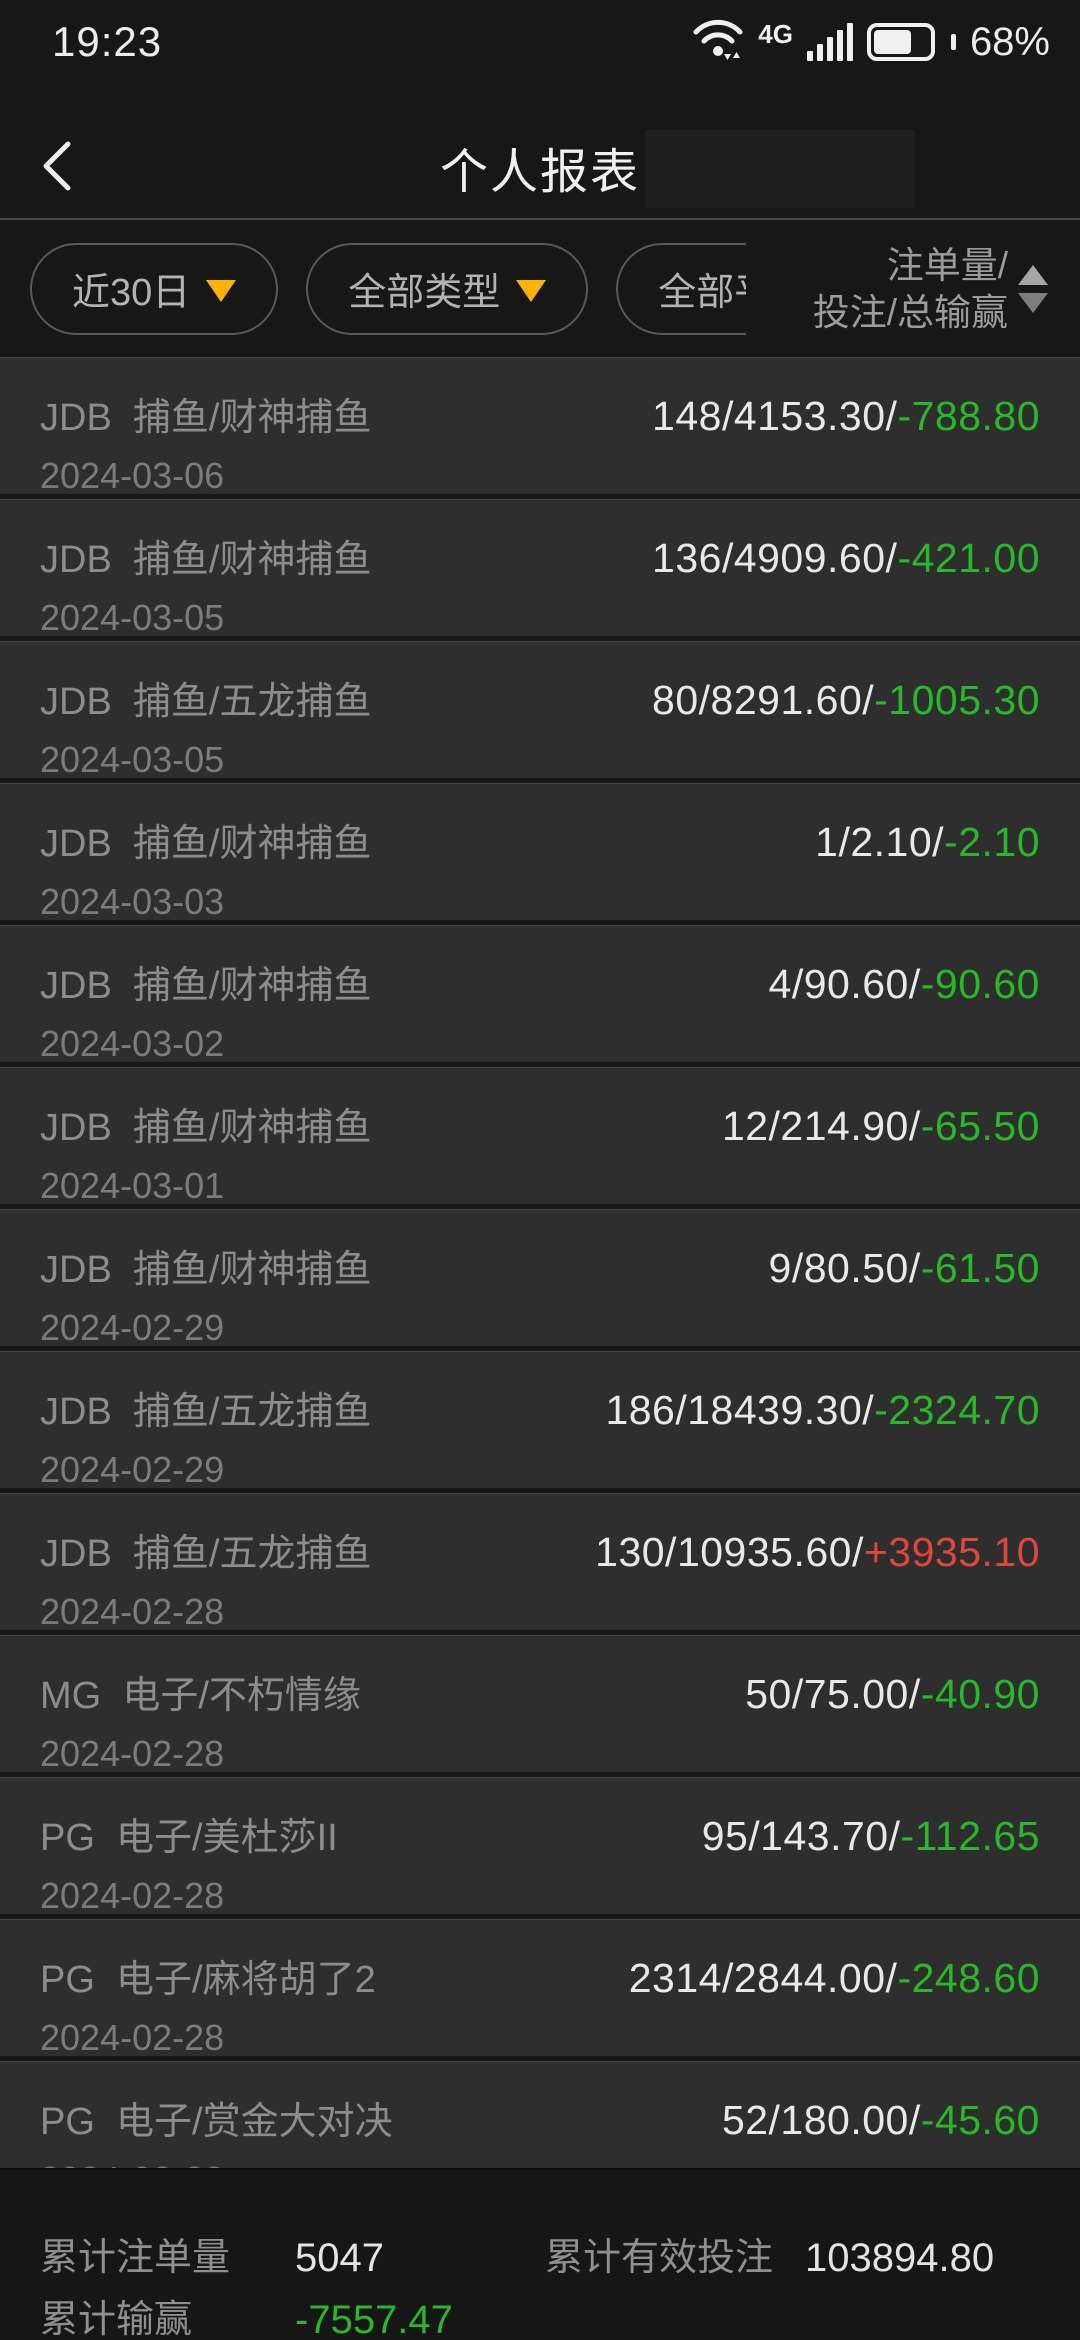 This screenshot has width=1080, height=2340. I want to click on row-game-name: PG 电子/赏金大对决, so click(216, 2122).